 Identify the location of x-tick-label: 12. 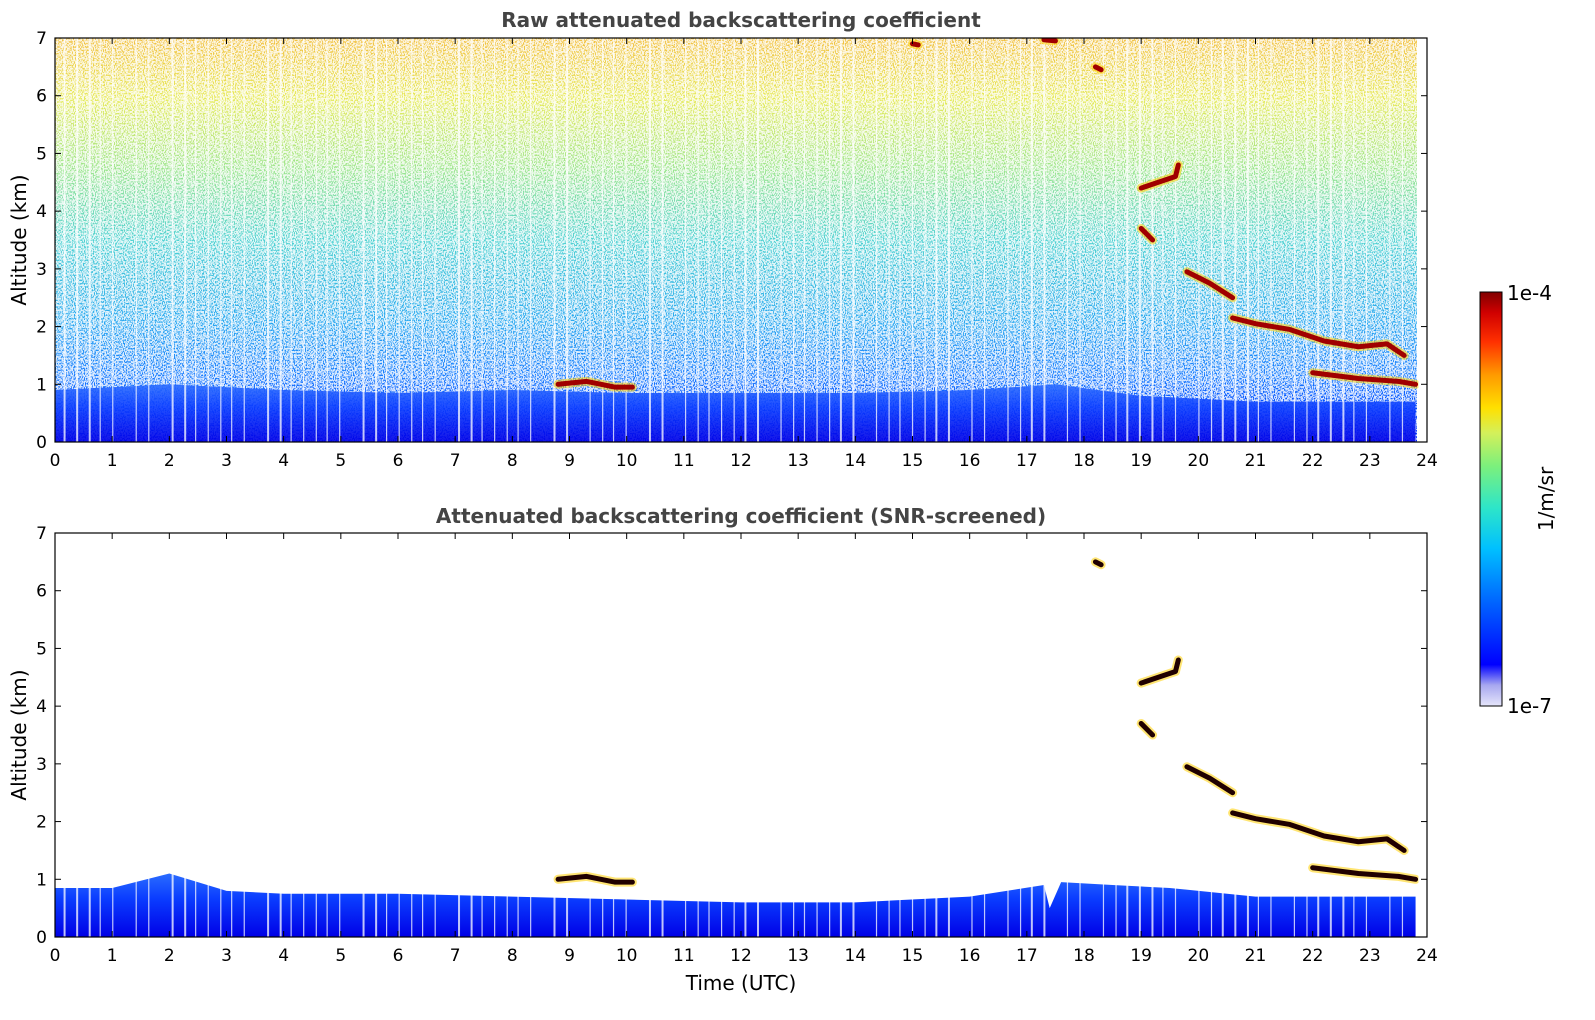
(741, 461).